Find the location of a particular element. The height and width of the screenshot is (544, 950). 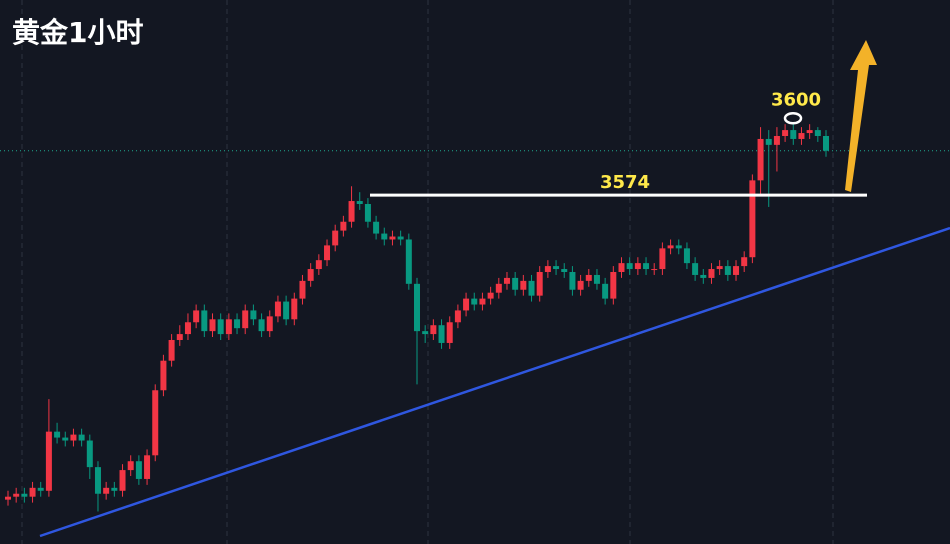

peak-label: 3600 is located at coordinates (796, 99).